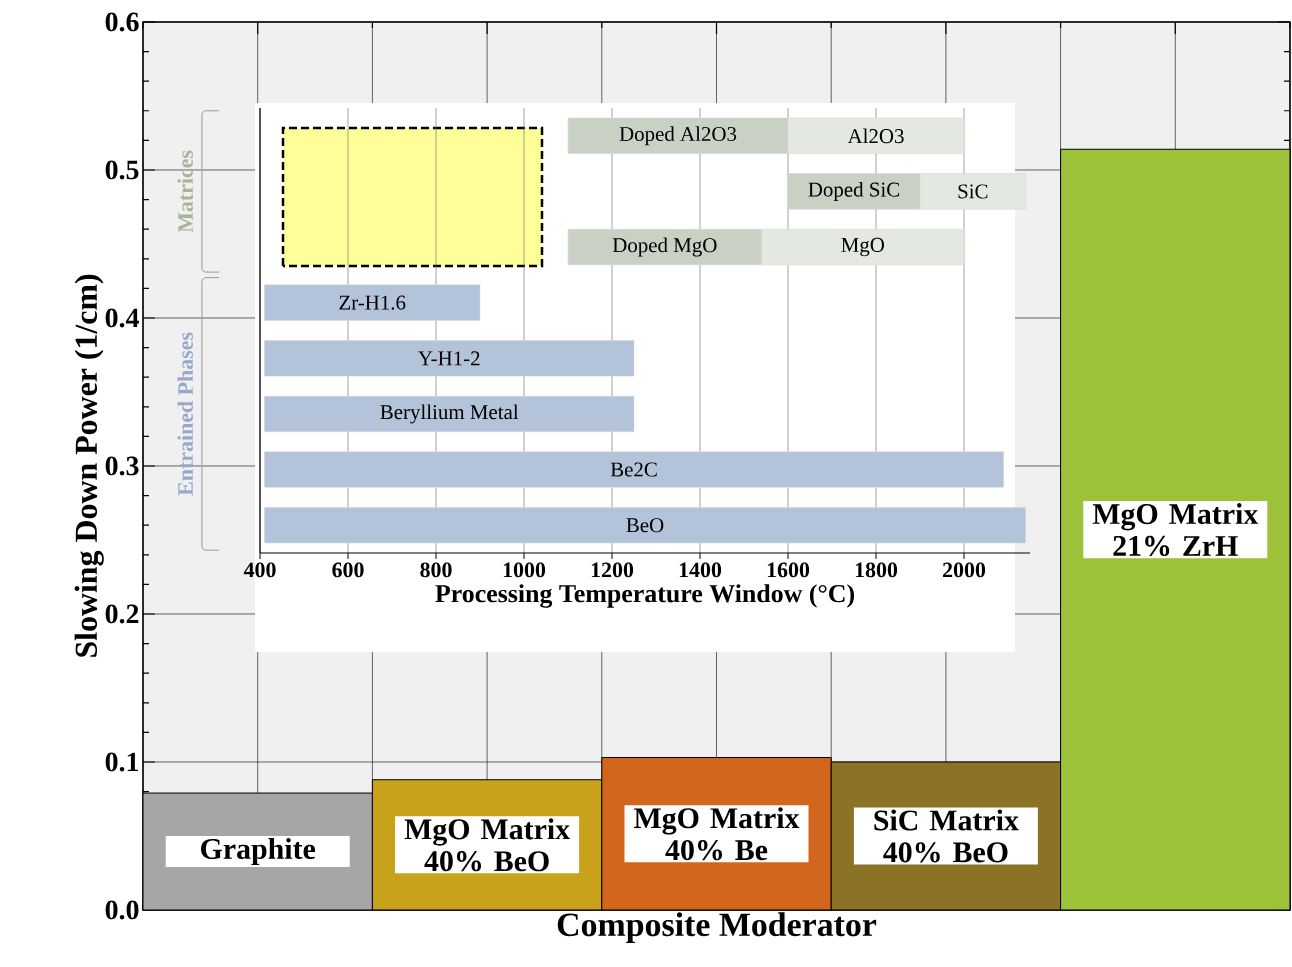 The height and width of the screenshot is (967, 1292). Describe the element at coordinates (122, 22) in the screenshot. I see `y-tick-label: 0.6` at that location.